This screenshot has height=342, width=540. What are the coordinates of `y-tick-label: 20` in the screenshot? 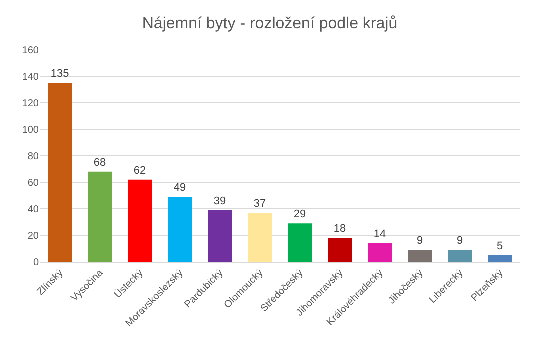 It's located at (34, 236).